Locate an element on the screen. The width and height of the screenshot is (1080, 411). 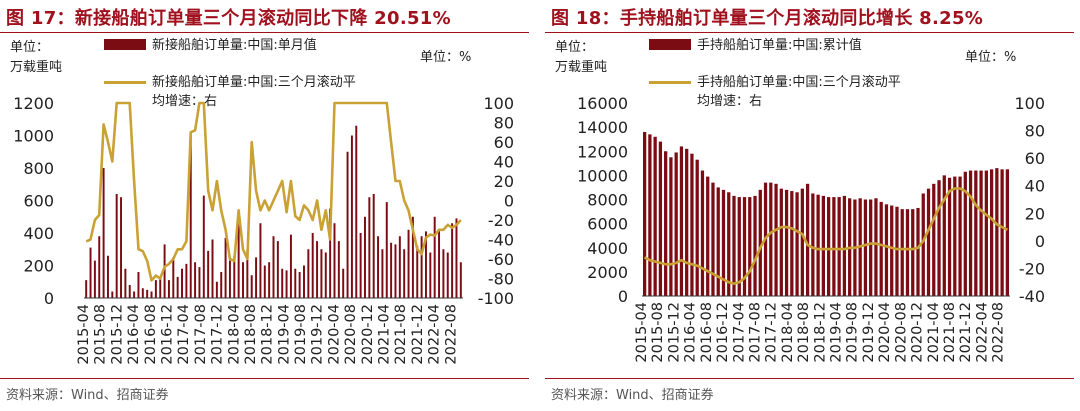
x-tick-label: 2021-08 is located at coordinates (401, 334).